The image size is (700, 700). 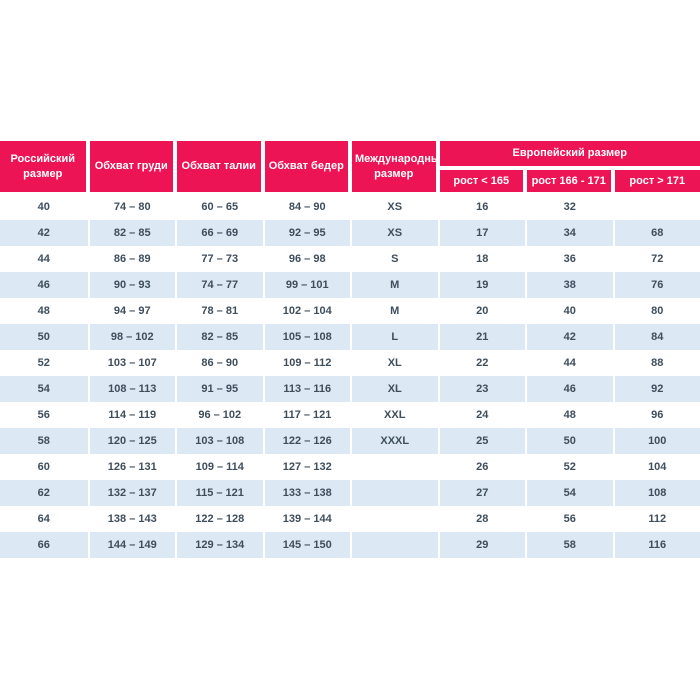 What do you see at coordinates (219, 363) in the screenshot?
I see `table-cell: 86 – 90` at bounding box center [219, 363].